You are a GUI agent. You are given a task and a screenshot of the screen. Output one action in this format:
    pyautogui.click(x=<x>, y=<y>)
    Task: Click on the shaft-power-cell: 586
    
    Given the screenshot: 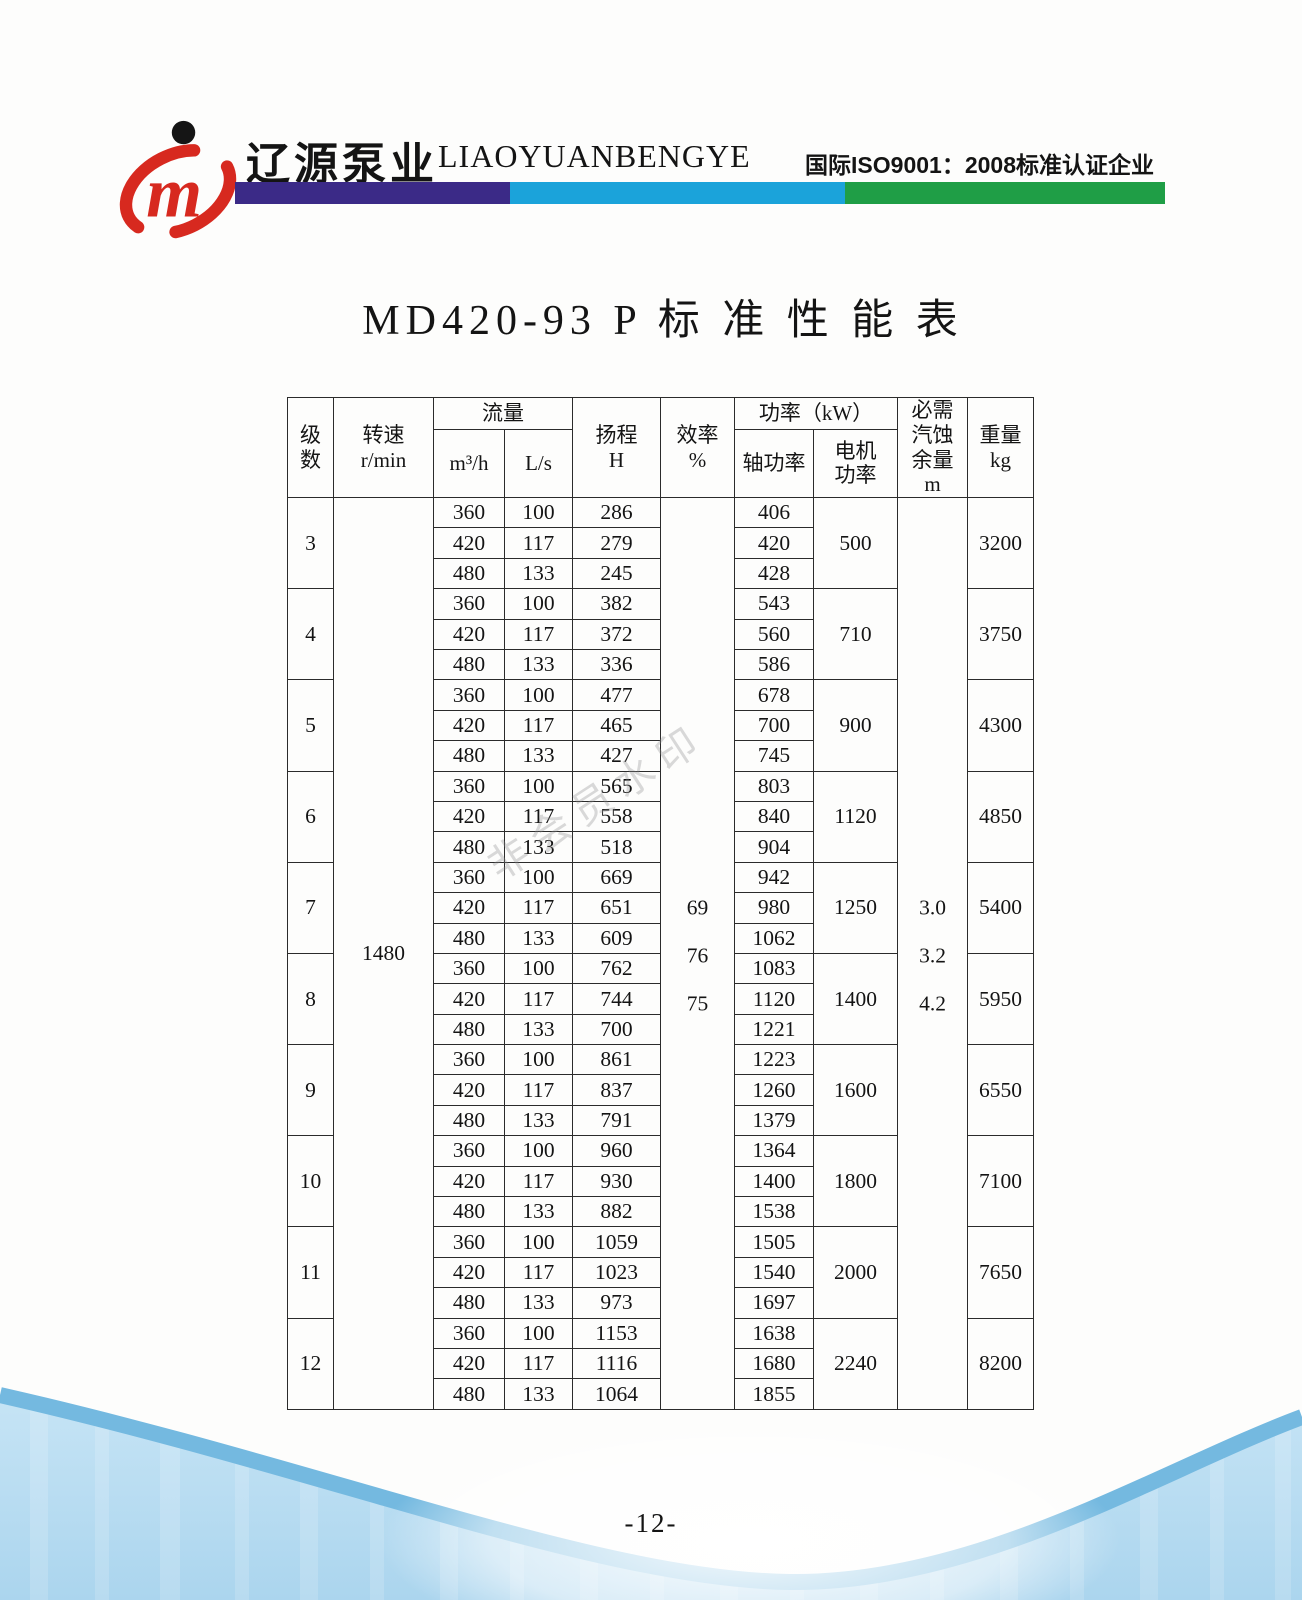 What is the action you would take?
    pyautogui.click(x=774, y=665)
    